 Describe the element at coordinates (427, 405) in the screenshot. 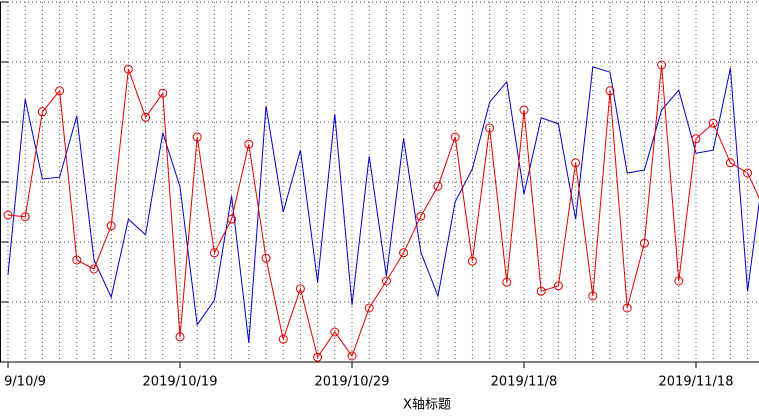

I see `x-axis-title: X轴标题` at that location.